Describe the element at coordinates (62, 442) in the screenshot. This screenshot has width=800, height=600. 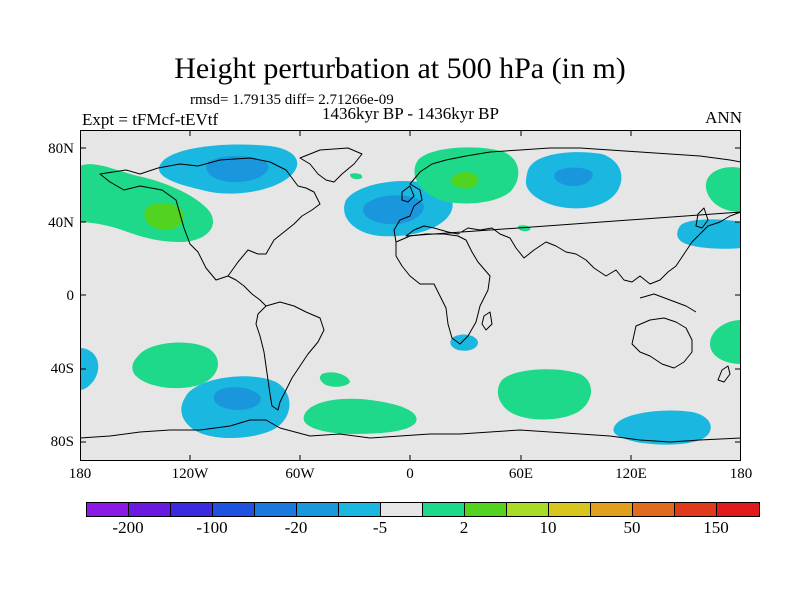
I see `lat-label-80s: 80S` at that location.